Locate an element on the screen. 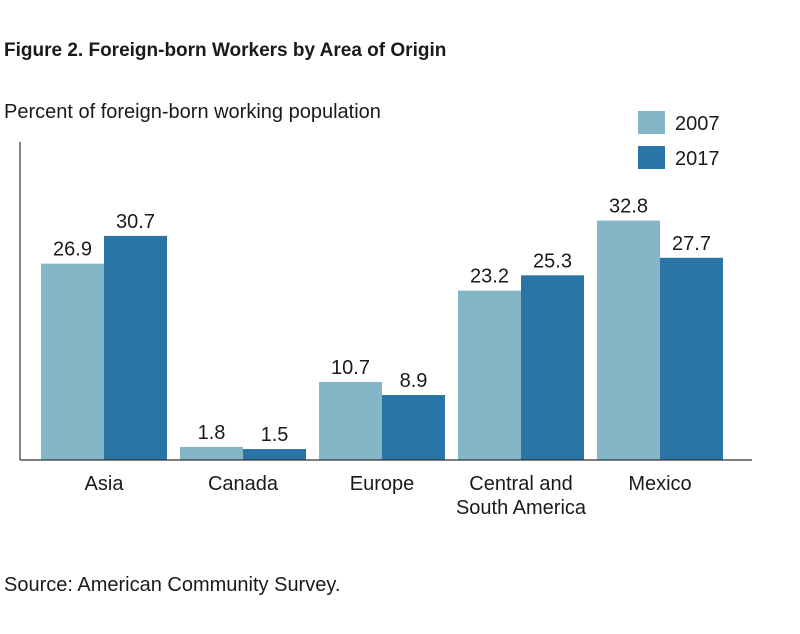 This screenshot has height=634, width=800. legend-swatch-2007 is located at coordinates (651, 122).